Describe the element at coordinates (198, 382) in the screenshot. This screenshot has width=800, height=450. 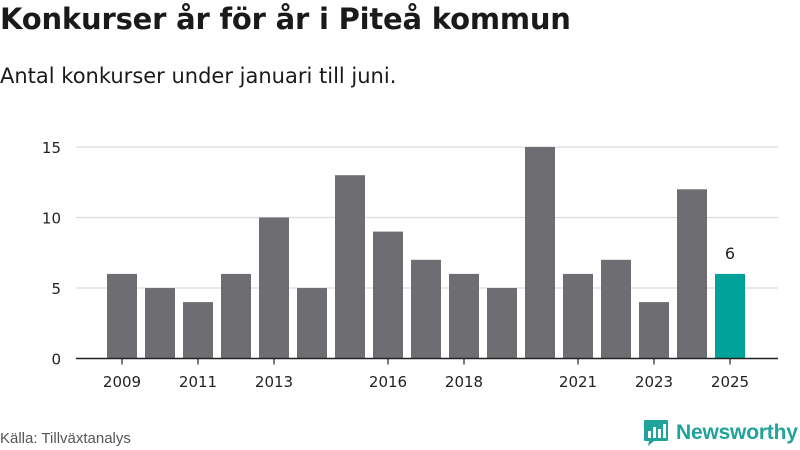
I see `x-tick-label: 2011` at that location.